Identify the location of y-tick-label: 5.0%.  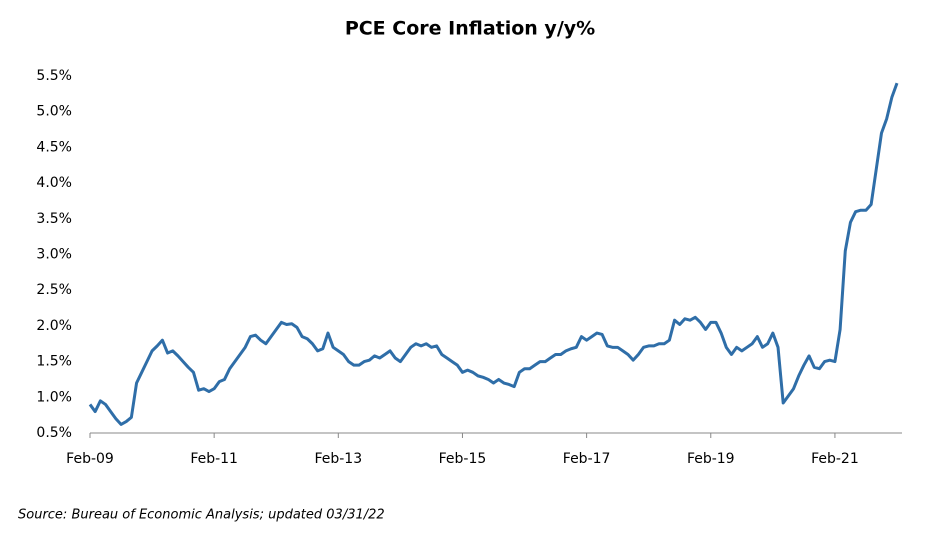
(54, 112).